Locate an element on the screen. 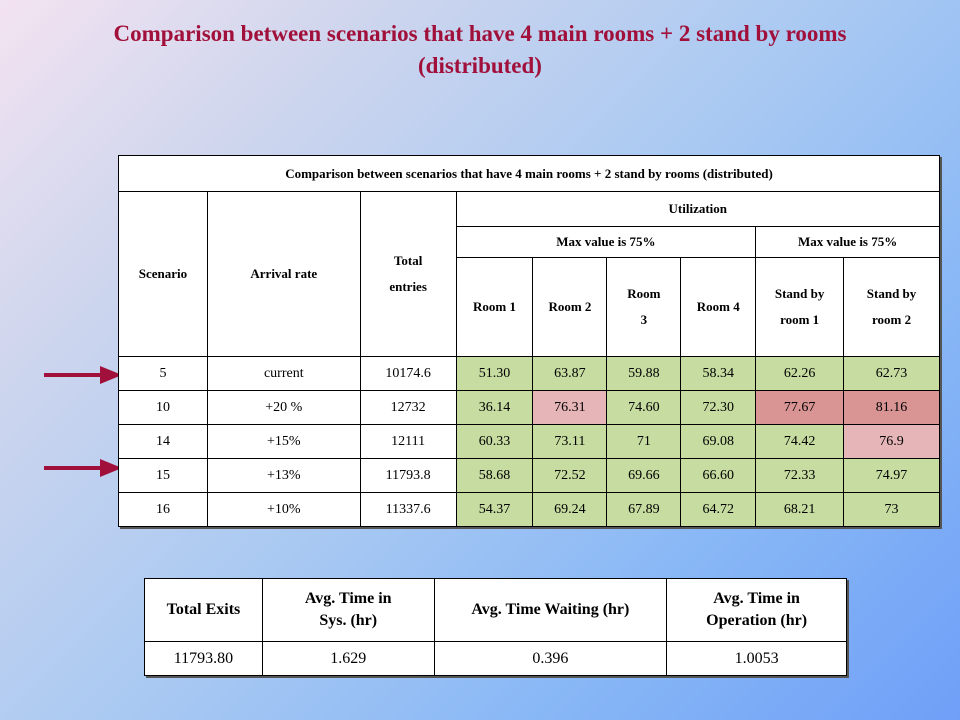 The image size is (960, 720). header-total-entries: Total entries is located at coordinates (408, 274).